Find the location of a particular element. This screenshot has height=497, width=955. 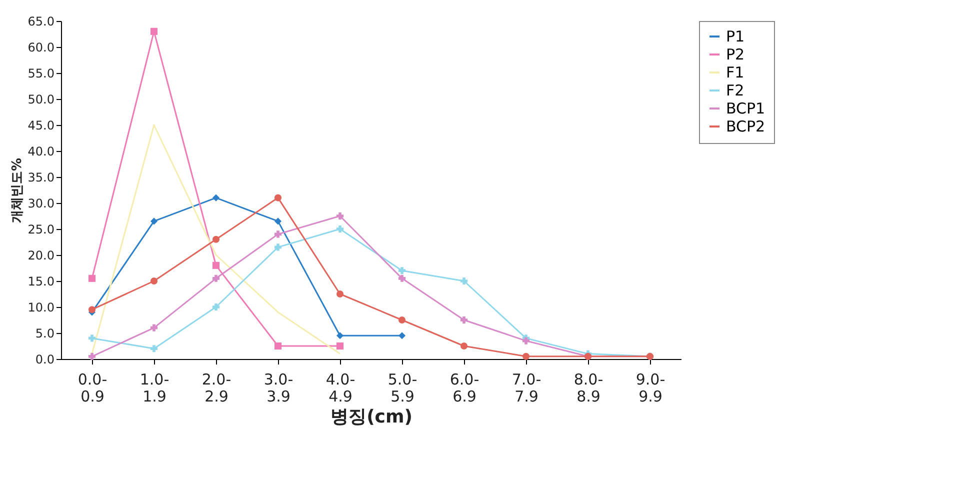

y-tick-label: 0.0 is located at coordinates (44, 359).